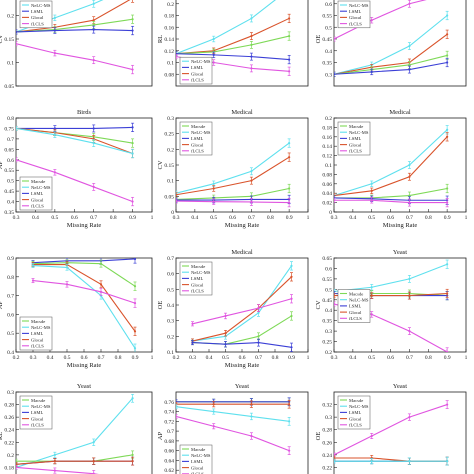 This screenshot has width=474, height=474. Describe the element at coordinates (10, 17) in the screenshot. I see `y-tick-label: 0.2` at that location.